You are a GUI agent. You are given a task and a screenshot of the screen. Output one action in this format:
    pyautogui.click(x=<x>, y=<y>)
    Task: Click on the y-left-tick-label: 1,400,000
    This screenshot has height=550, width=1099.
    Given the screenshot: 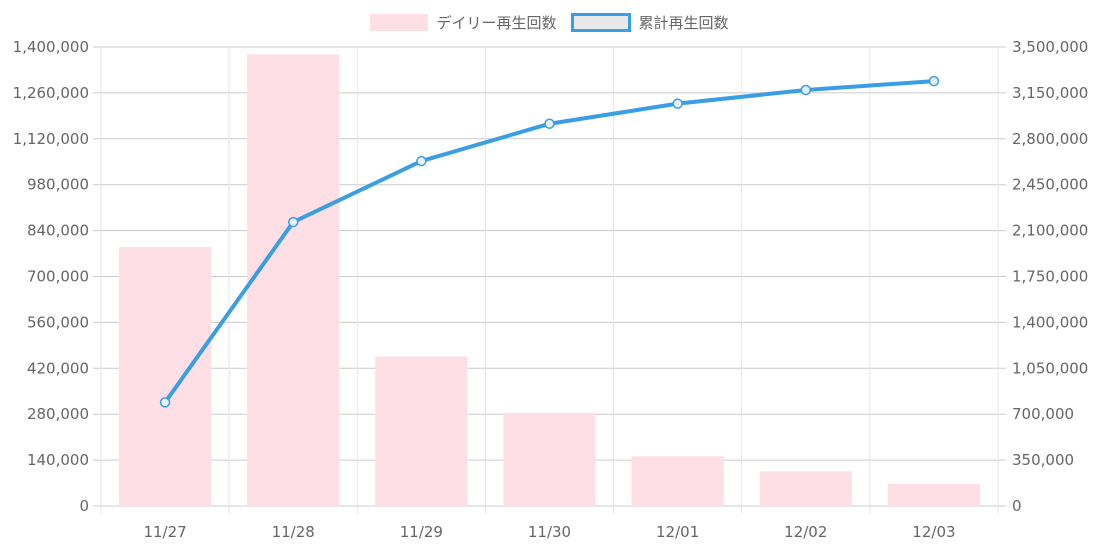 What is the action you would take?
    pyautogui.click(x=51, y=47)
    